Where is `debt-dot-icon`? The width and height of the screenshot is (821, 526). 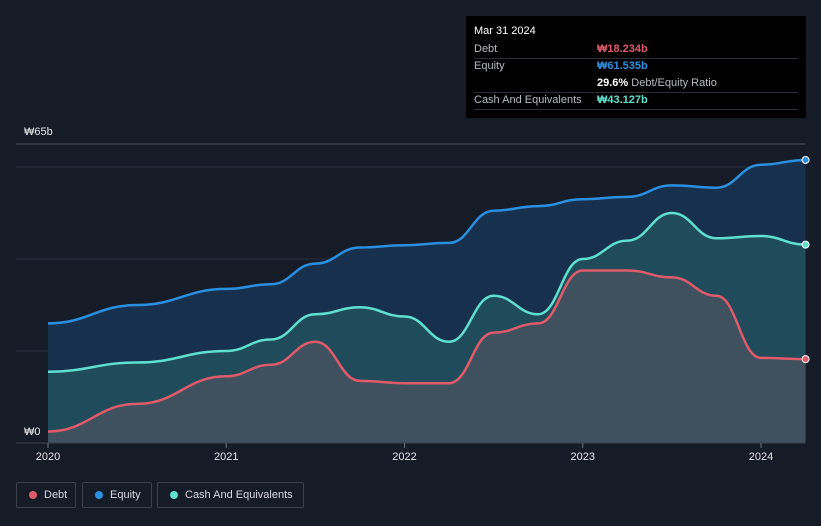
debt-dot-icon is located at coordinates (33, 495).